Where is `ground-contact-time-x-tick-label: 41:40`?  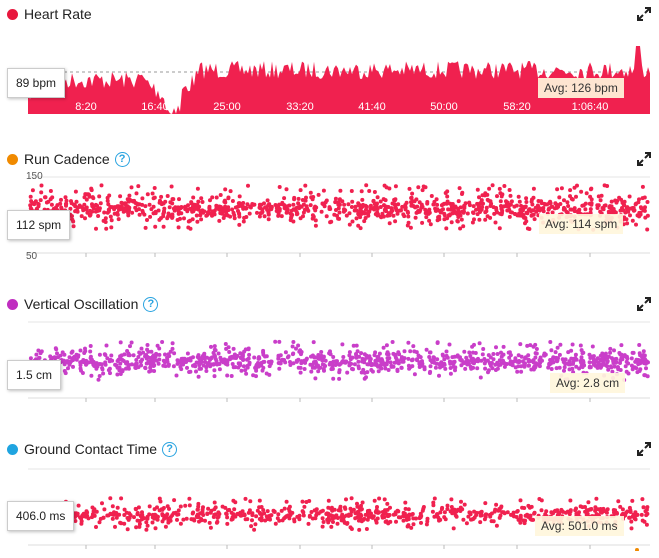
ground-contact-time-x-tick-label: 41:40 is located at coordinates (372, 550).